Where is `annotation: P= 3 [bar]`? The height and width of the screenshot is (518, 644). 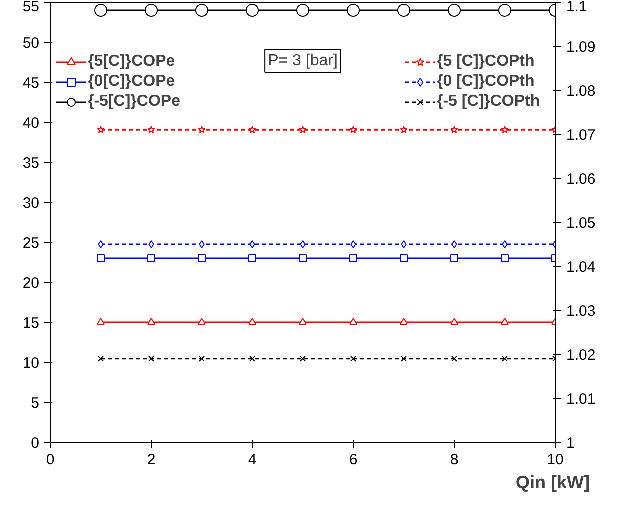 annotation: P= 3 [bar] is located at coordinates (303, 61).